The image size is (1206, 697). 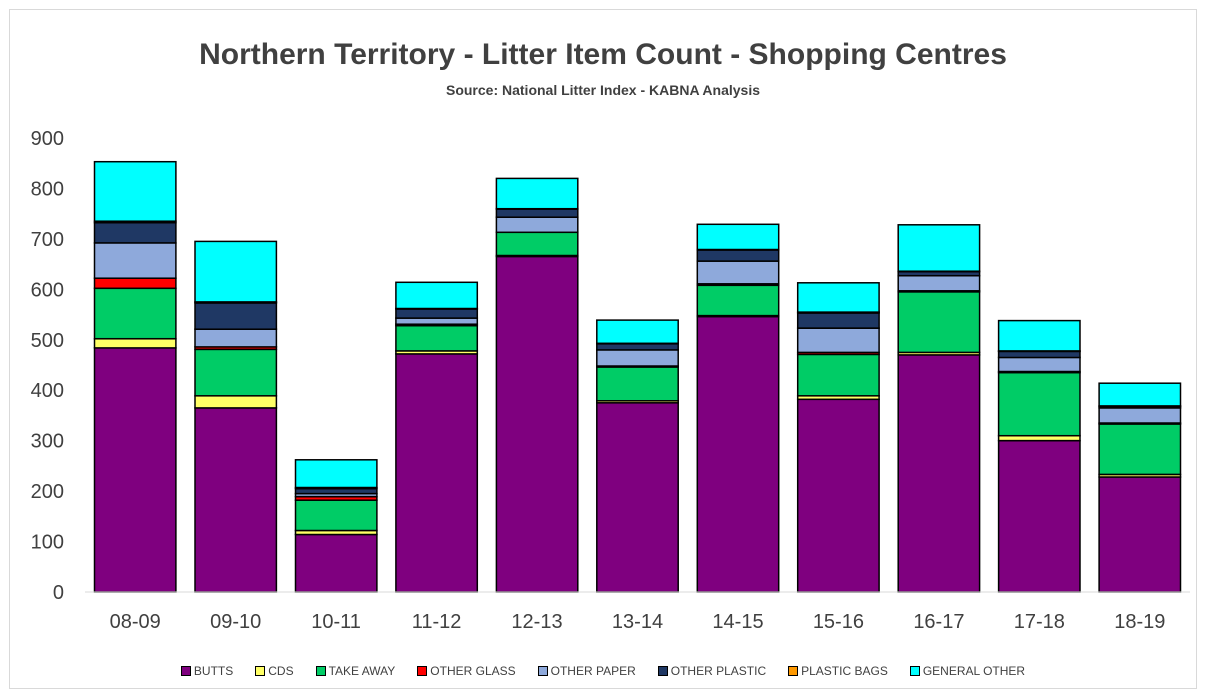 What do you see at coordinates (1039, 622) in the screenshot?
I see `x-tick-label: 17-18` at bounding box center [1039, 622].